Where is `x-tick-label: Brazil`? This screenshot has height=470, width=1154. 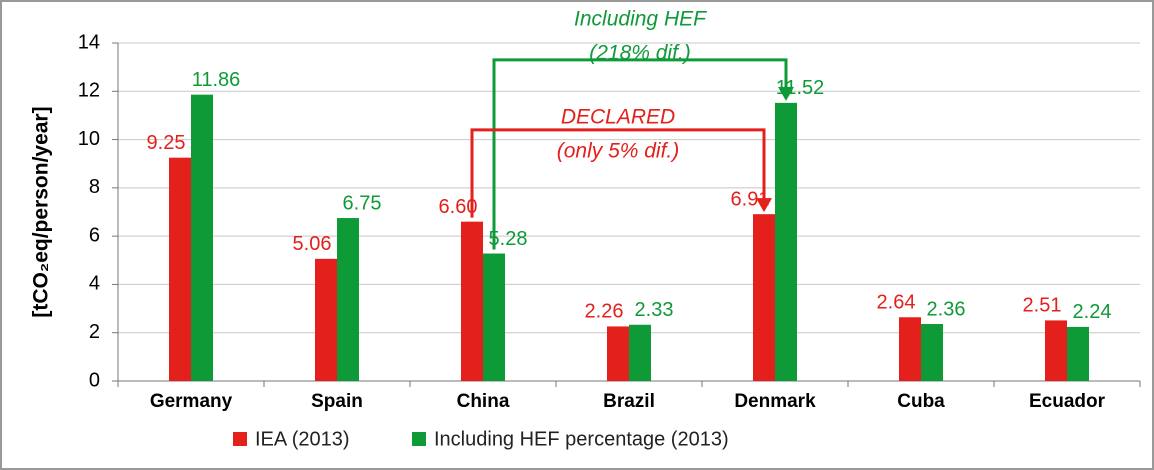
x-tick-label: Brazil is located at coordinates (629, 401).